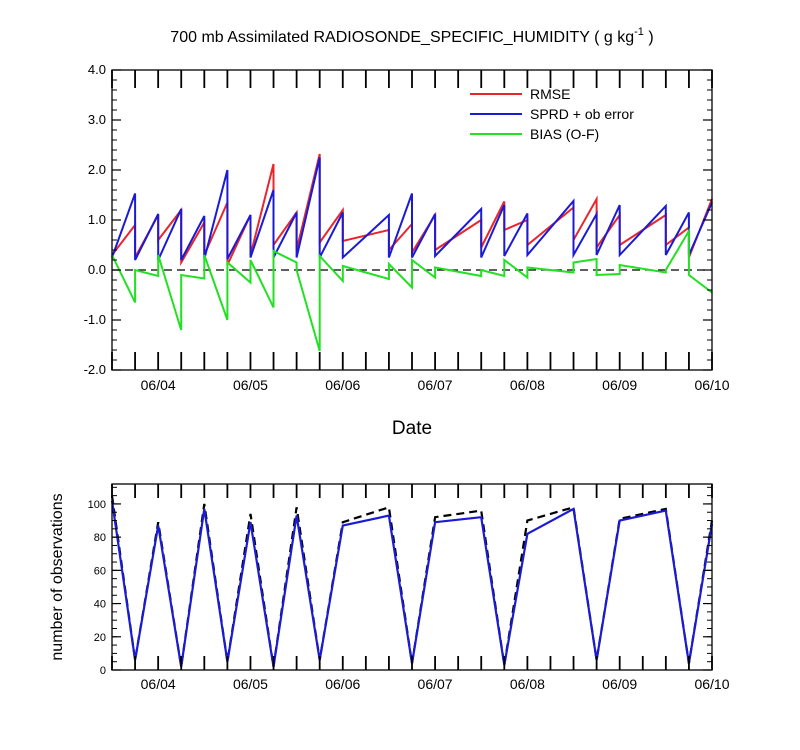  I want to click on y-tick-label: 2.0, so click(97, 169).